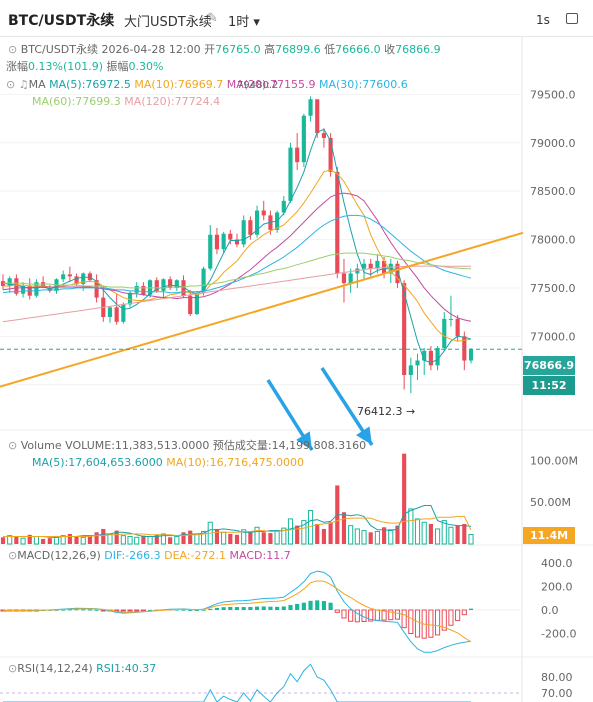 The image size is (593, 702). Describe the element at coordinates (61, 21) in the screenshot. I see `symbol-selector: BTC/USDT永续` at that location.